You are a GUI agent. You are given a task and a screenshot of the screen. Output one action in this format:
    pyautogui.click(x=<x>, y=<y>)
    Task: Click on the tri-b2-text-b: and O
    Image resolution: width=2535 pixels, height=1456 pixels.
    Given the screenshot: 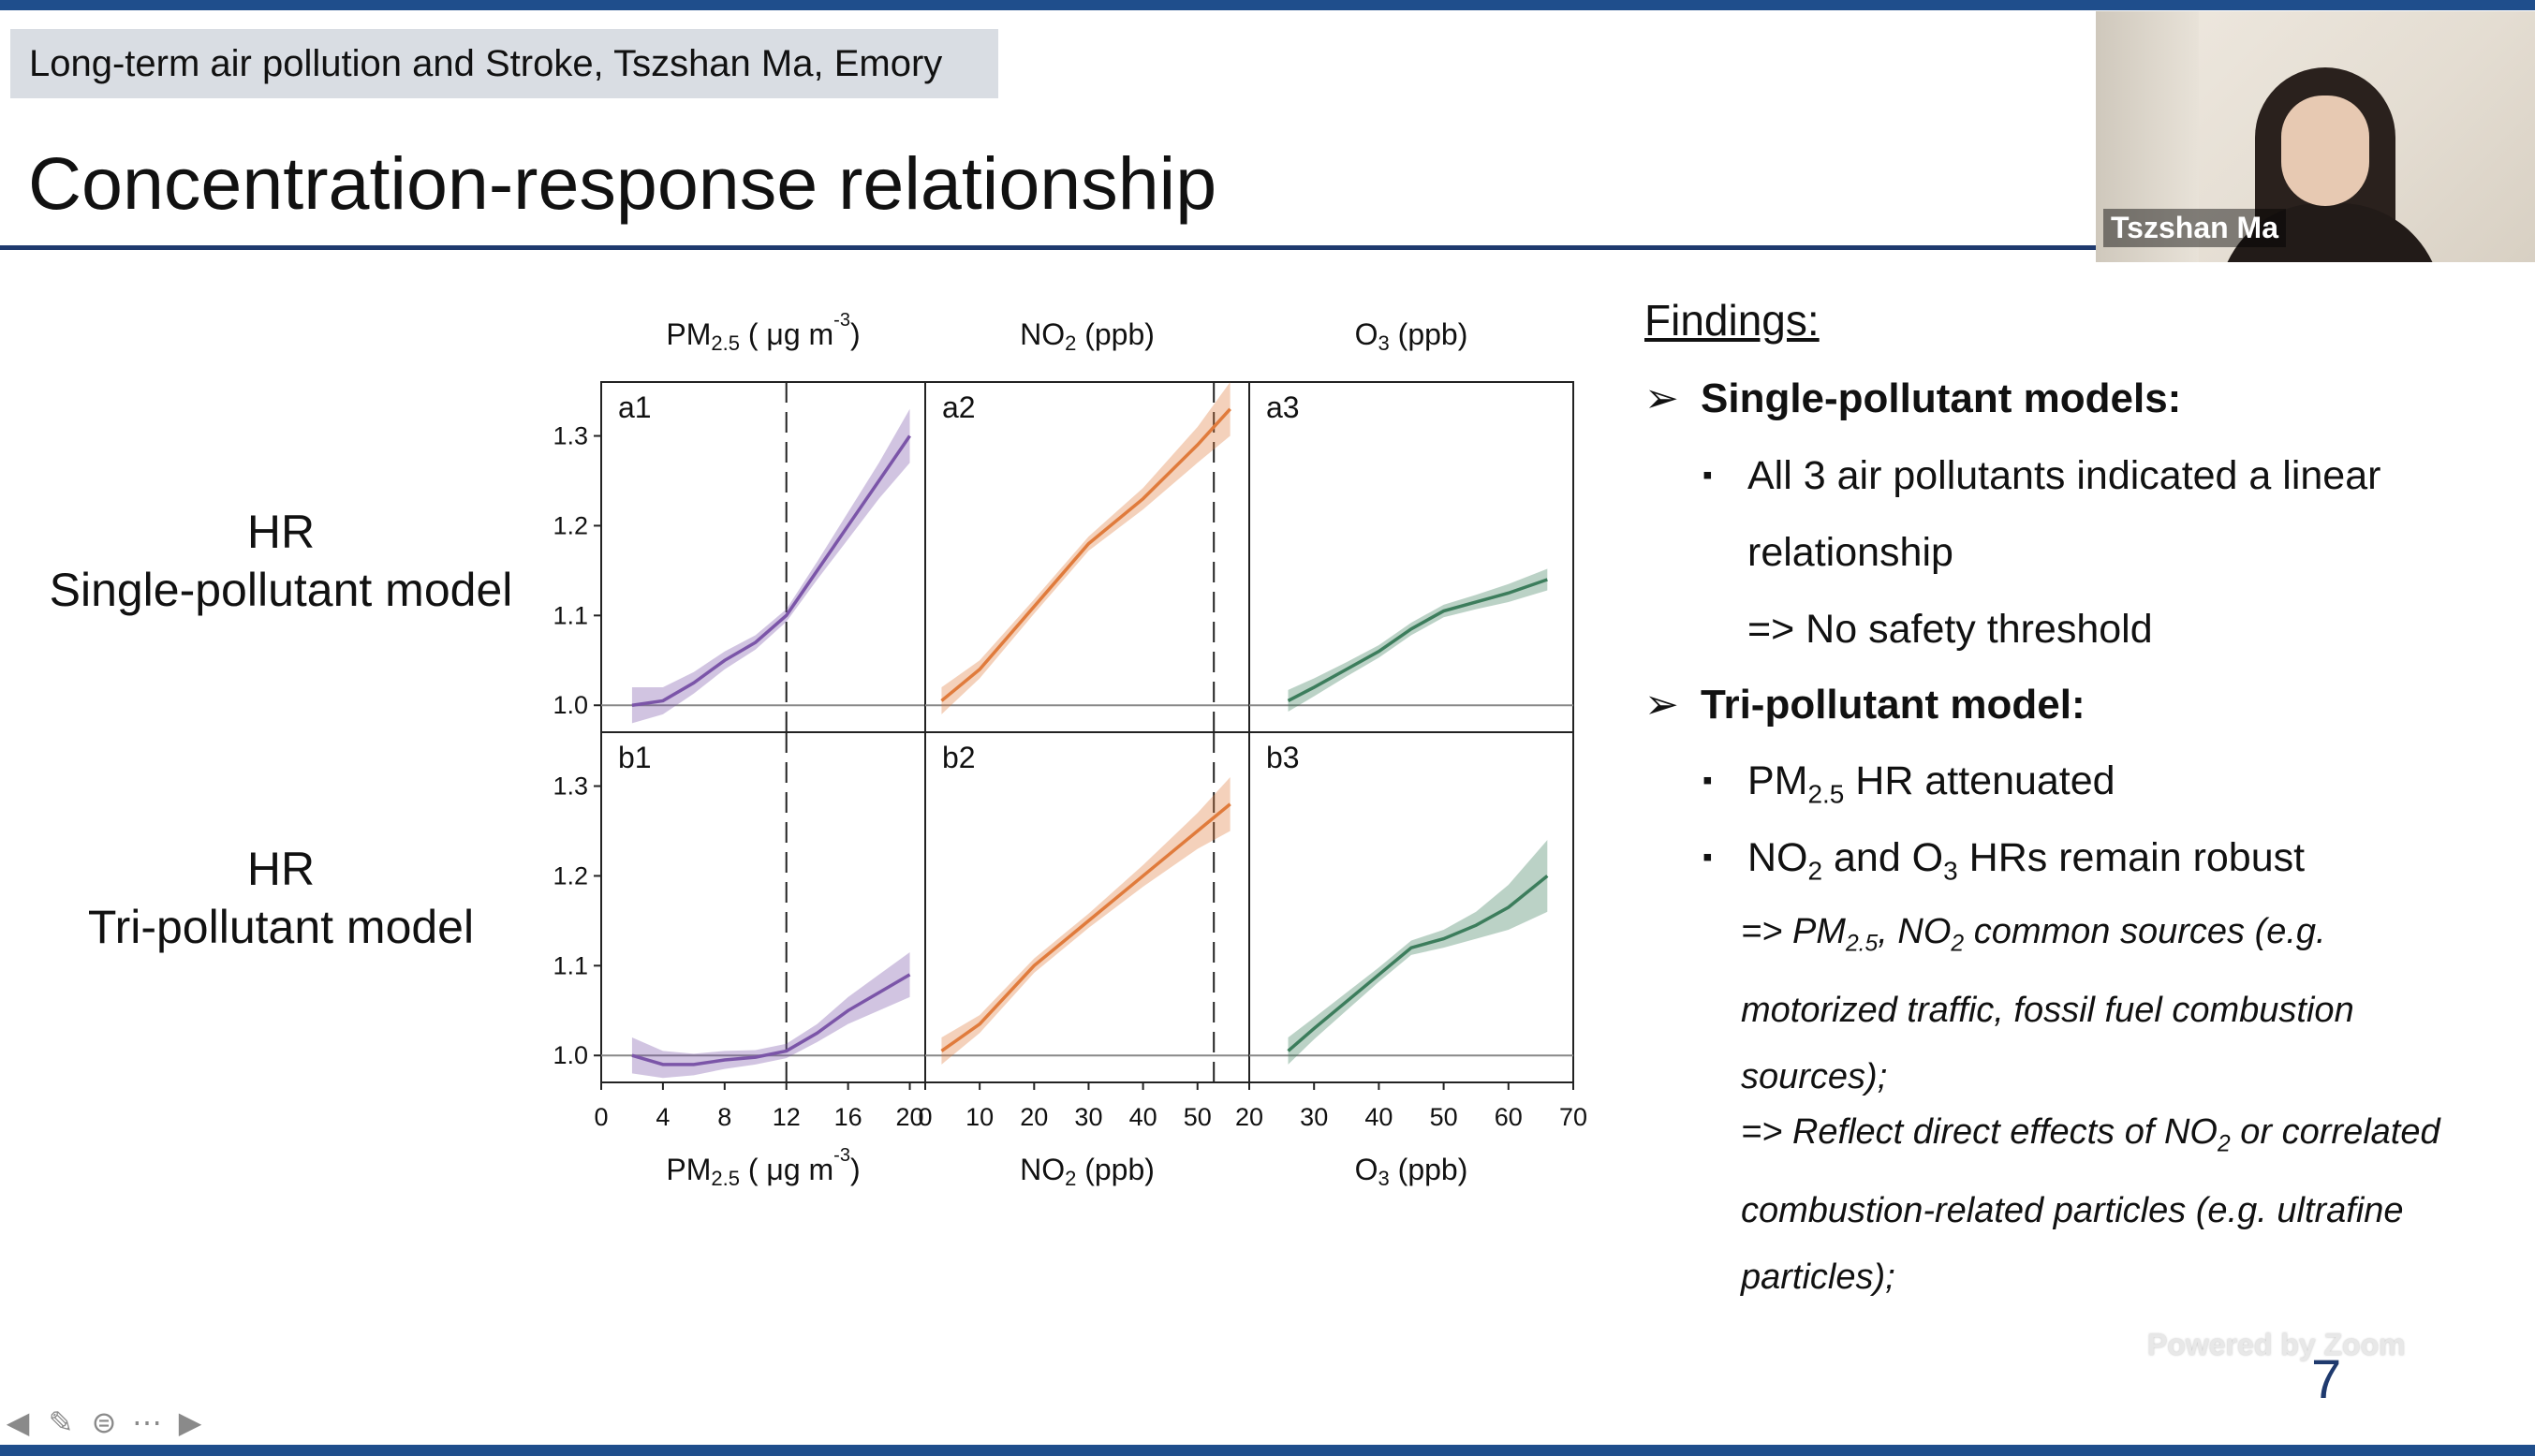 What is the action you would take?
    pyautogui.click(x=1883, y=857)
    